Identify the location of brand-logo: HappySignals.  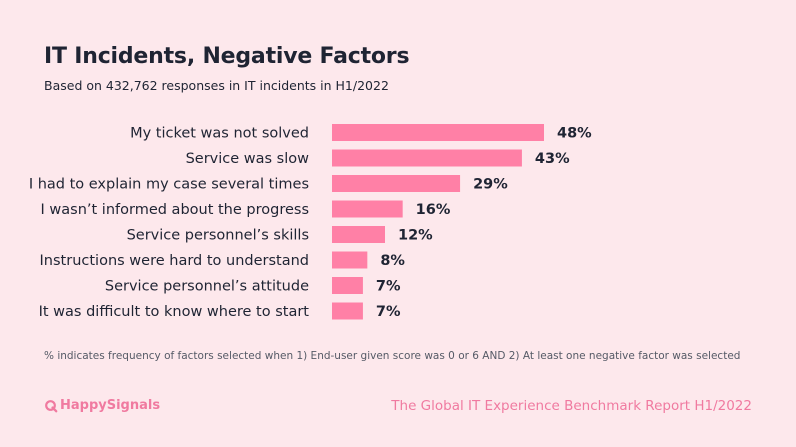
(102, 405).